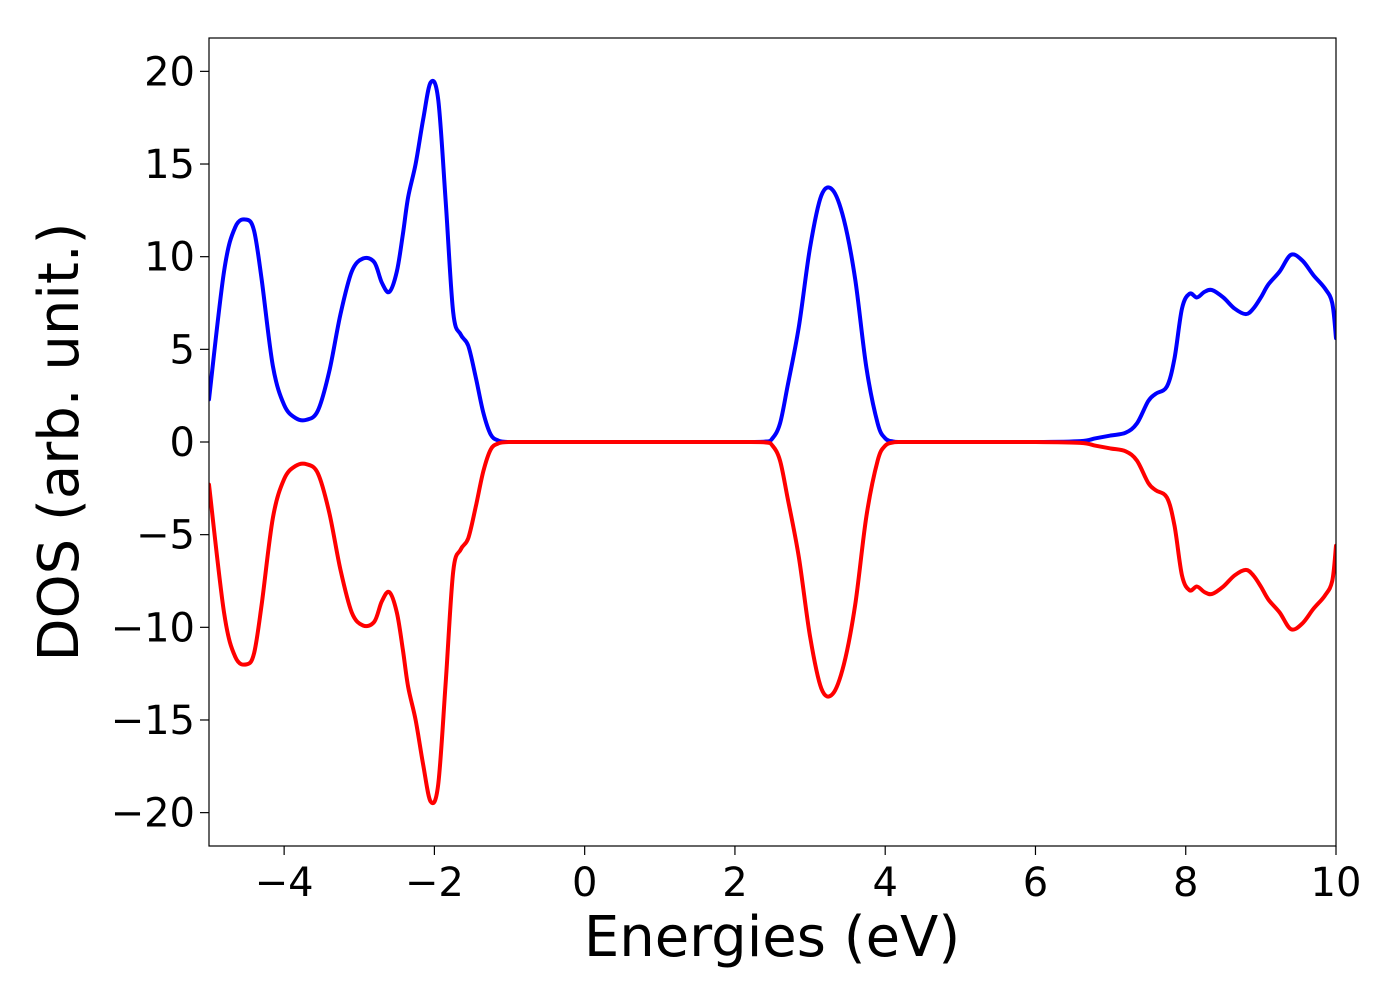  I want to click on x-tick-label-0: −4, so click(284, 883).